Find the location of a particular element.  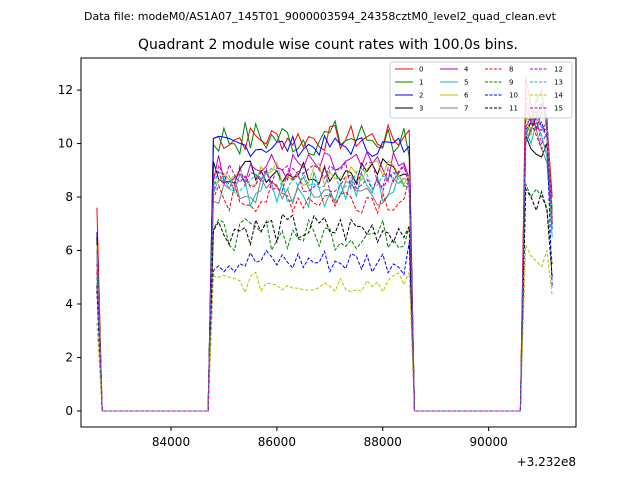

x-axis: 84000 86000 88000 90000 is located at coordinates (330, 438).